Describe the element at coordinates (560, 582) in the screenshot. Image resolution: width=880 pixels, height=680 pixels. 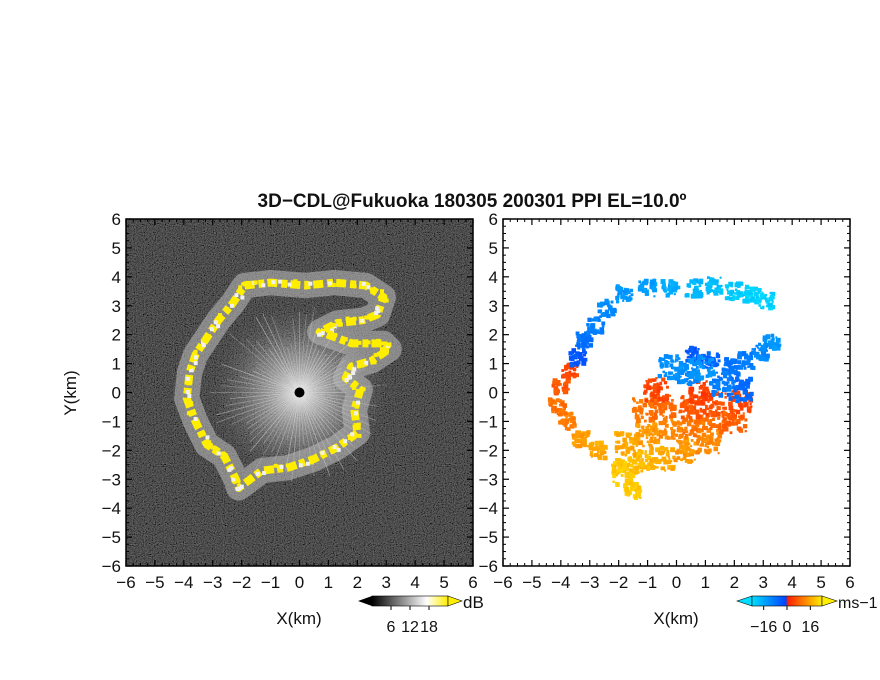
I see `right-x-tick-label: −4` at that location.